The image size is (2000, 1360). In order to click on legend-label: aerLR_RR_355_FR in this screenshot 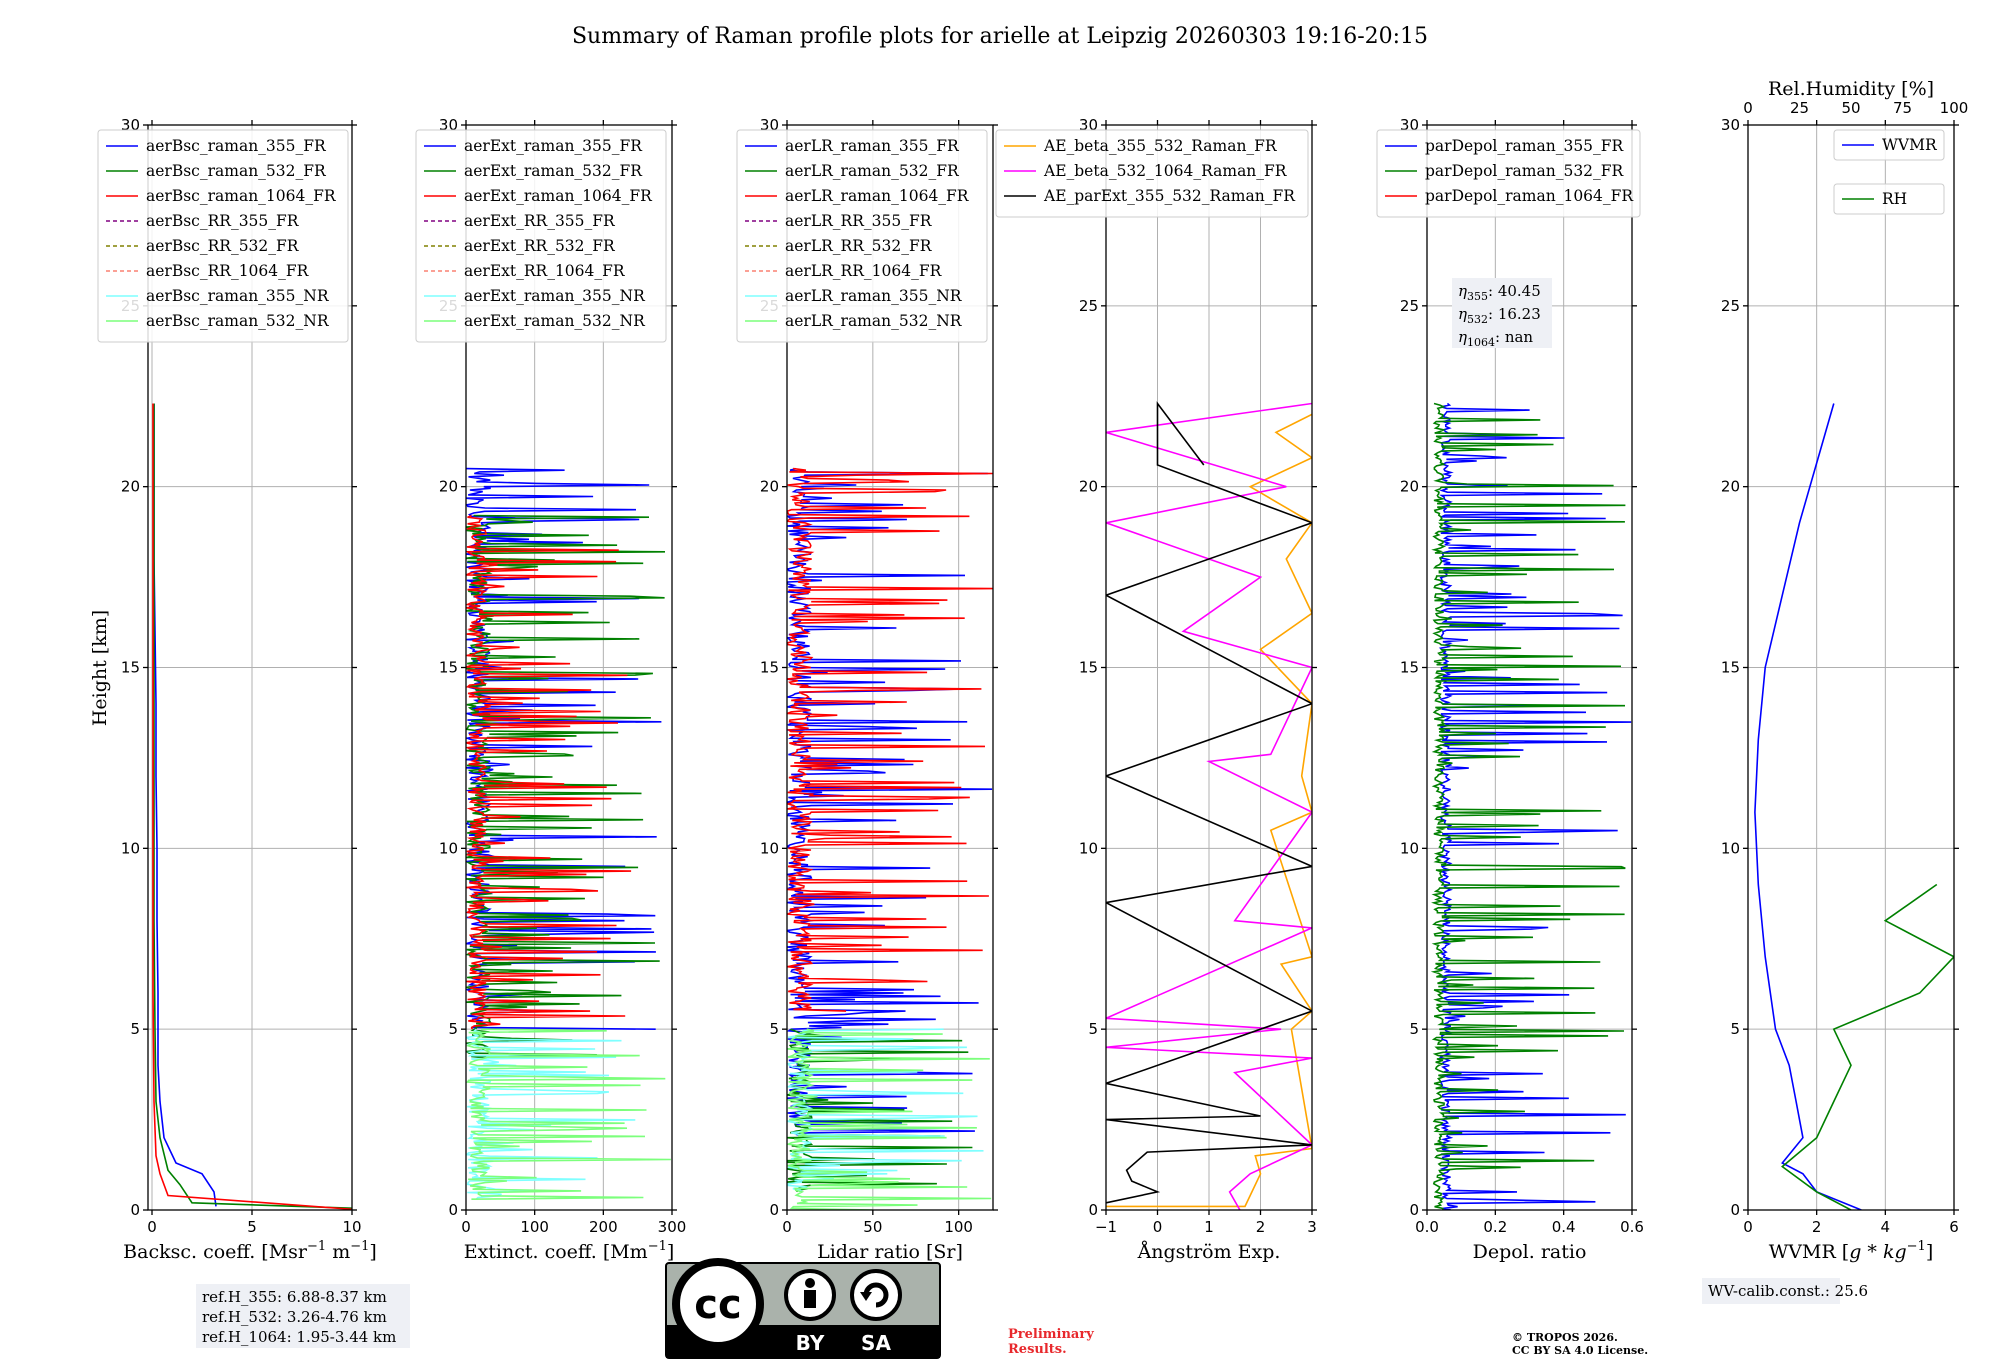, I will do `click(859, 221)`.